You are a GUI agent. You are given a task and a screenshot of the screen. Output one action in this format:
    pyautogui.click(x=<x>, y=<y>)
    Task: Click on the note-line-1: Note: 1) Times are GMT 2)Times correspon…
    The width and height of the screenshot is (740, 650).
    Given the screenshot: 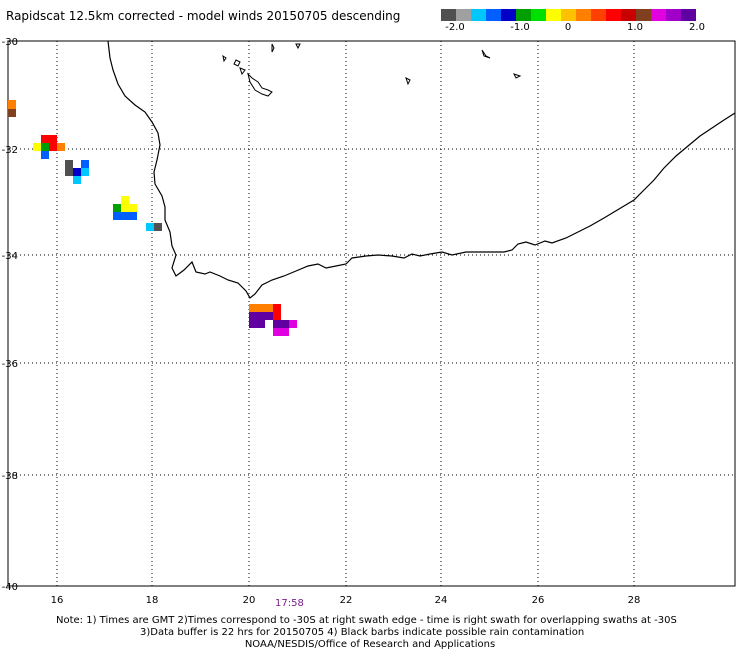 What is the action you would take?
    pyautogui.click(x=366, y=620)
    